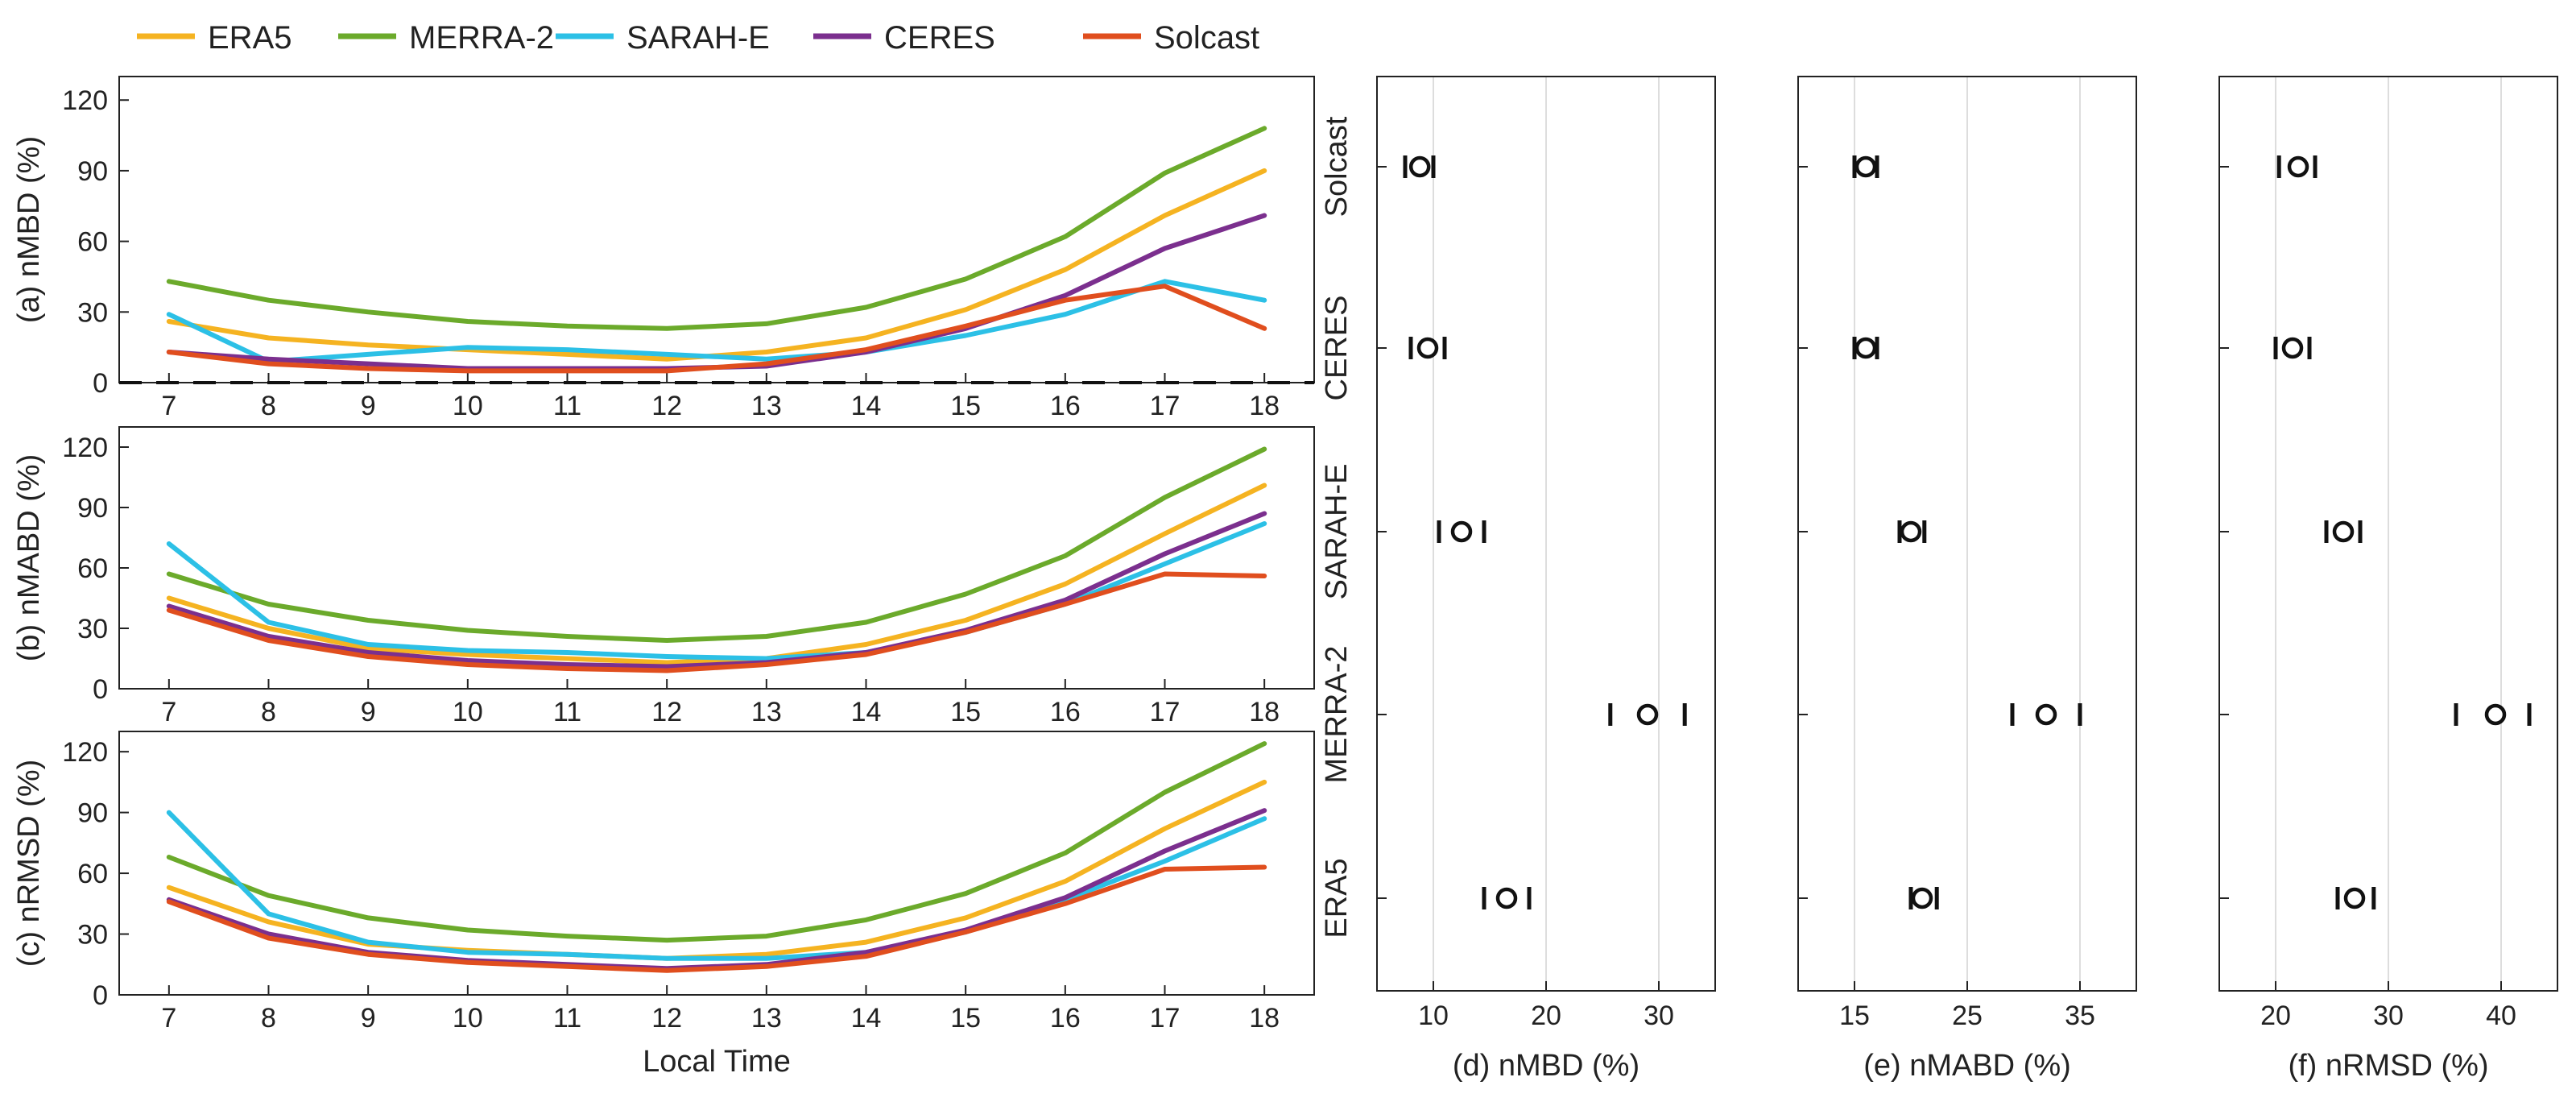  Describe the element at coordinates (2388, 579) in the screenshot. I see `panel-f: 20 30 40 (f) nRMSD (%)` at that location.